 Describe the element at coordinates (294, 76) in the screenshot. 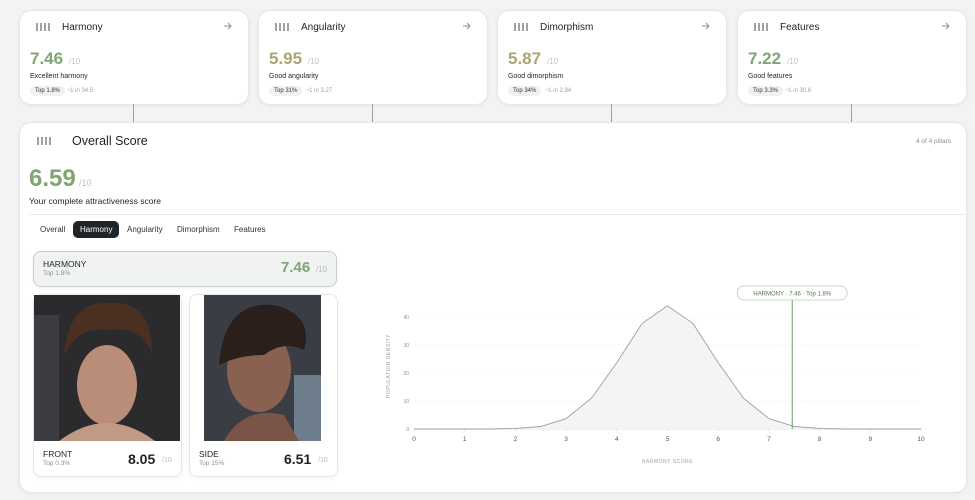

I see `pillar-desc: Good angularity` at that location.